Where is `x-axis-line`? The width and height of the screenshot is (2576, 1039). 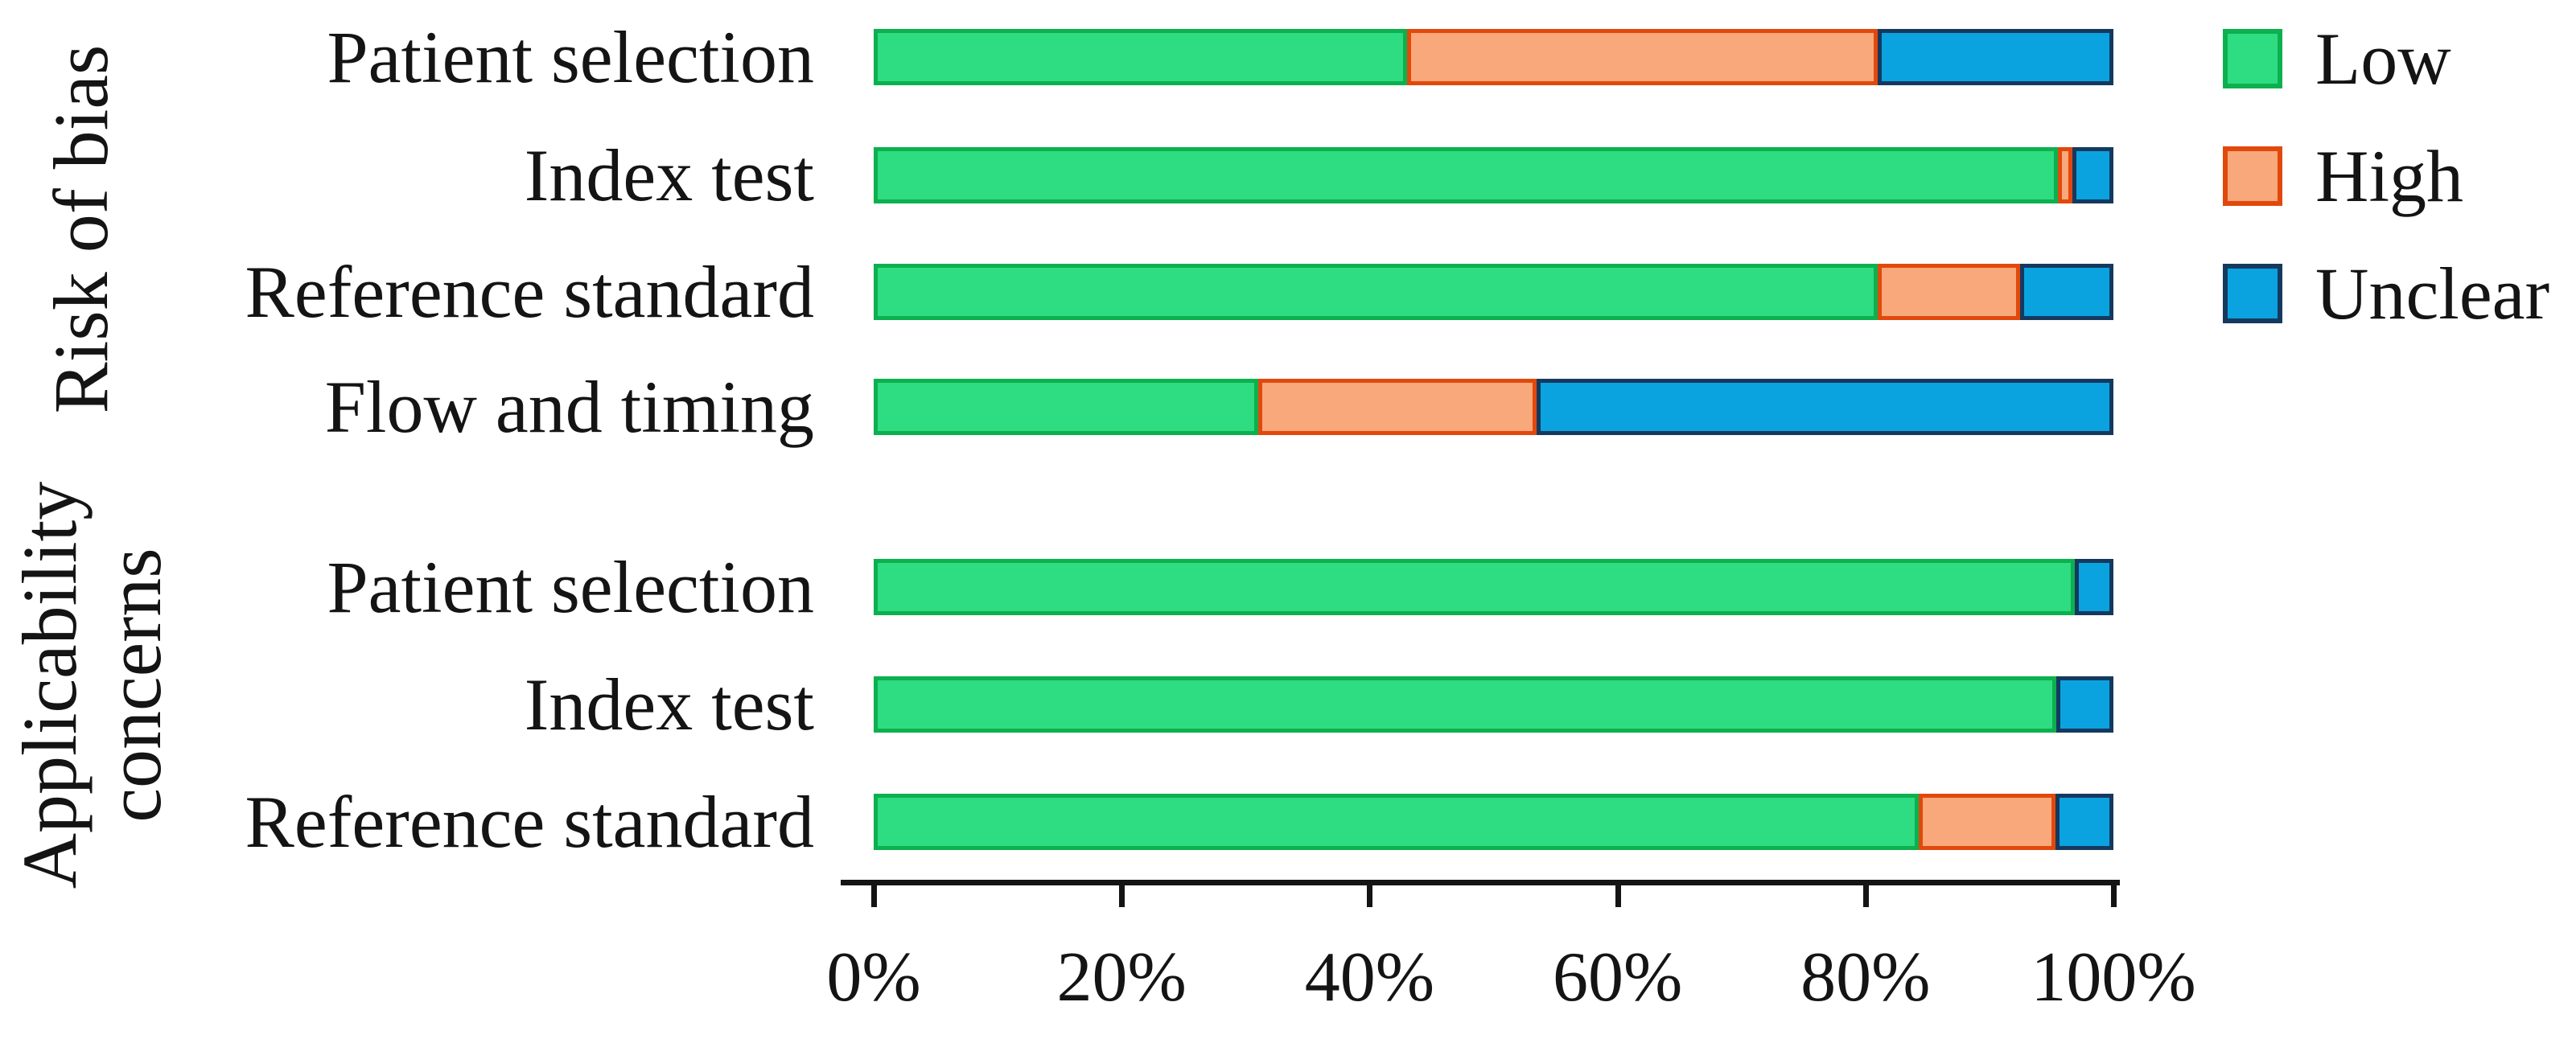 x-axis-line is located at coordinates (1480, 882).